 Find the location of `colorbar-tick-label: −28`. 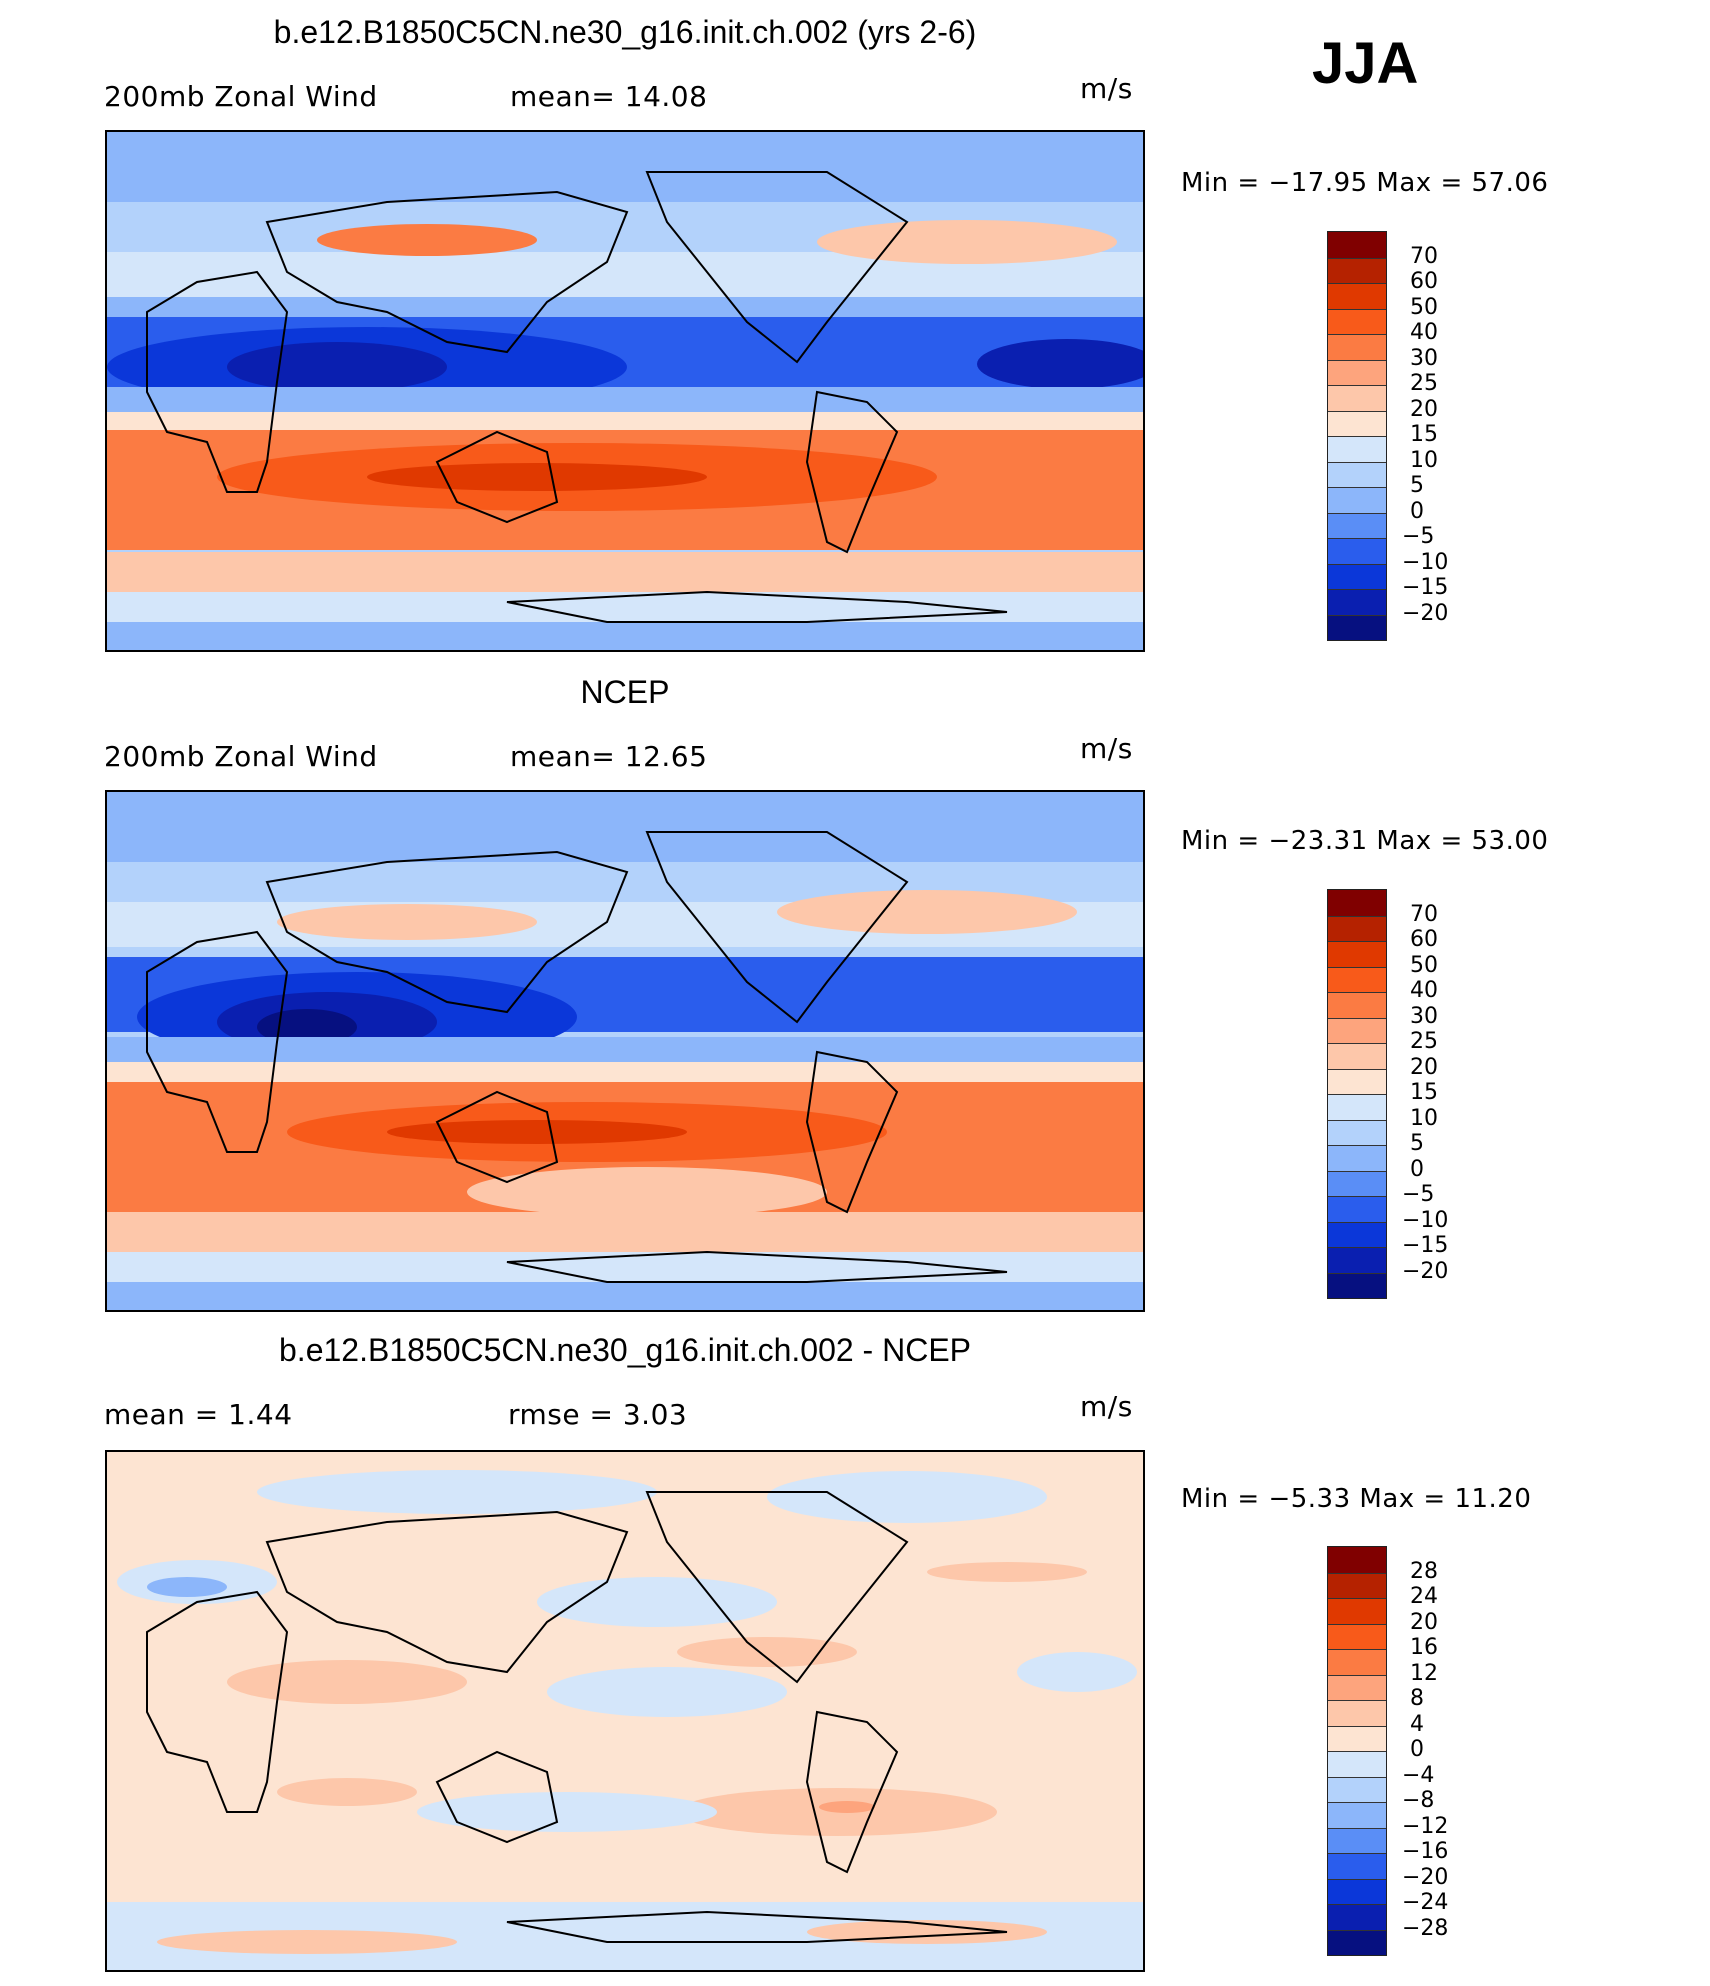

colorbar-tick-label: −28 is located at coordinates (1425, 1928).